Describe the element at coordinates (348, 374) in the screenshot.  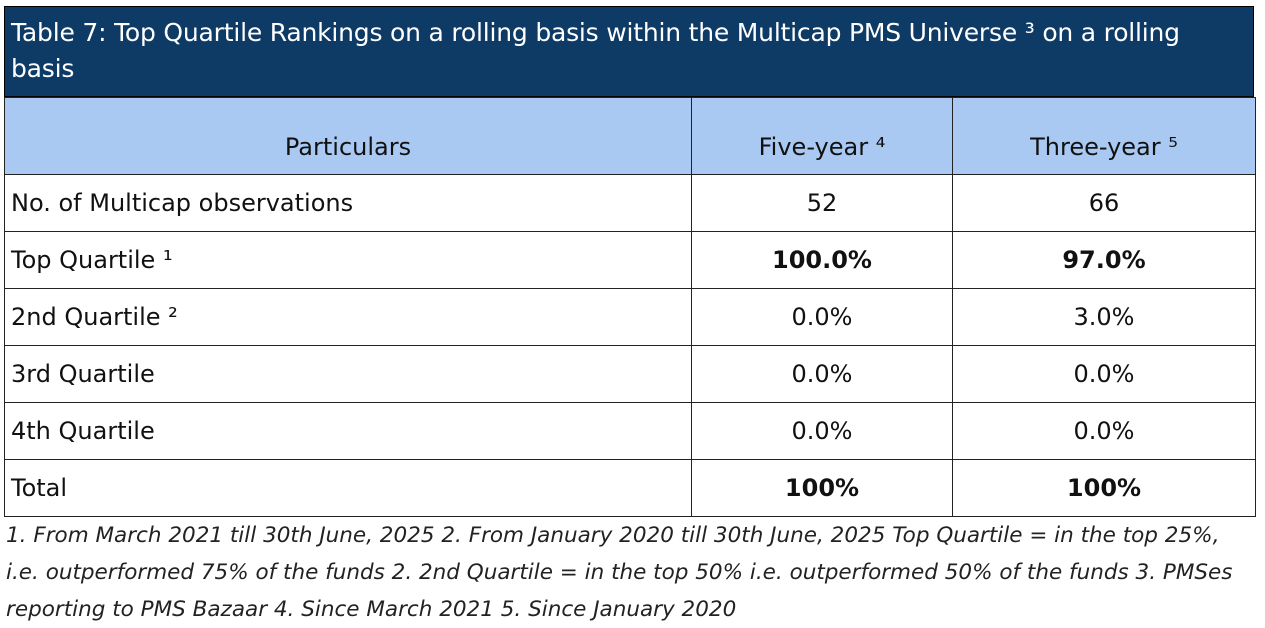
I see `row-label: 3rd Quartile` at that location.